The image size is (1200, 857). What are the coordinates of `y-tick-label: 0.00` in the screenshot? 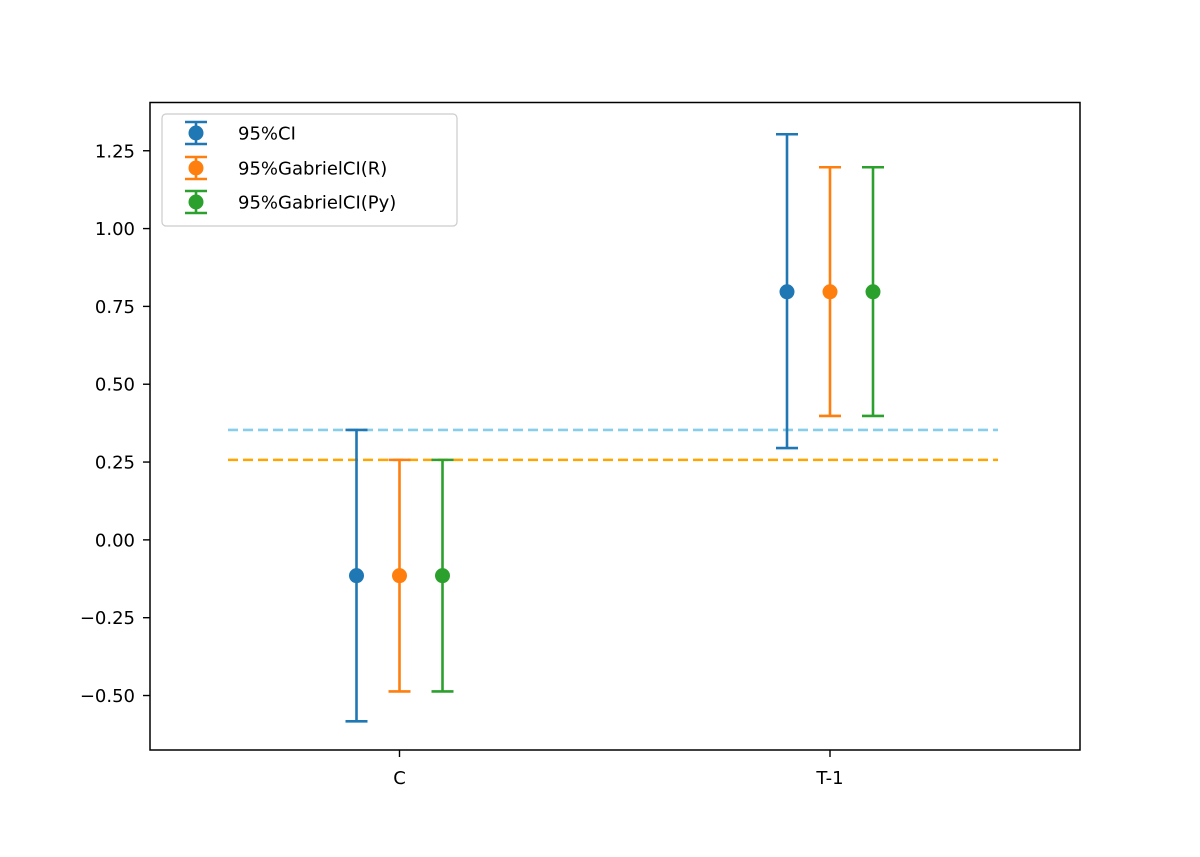 It's located at (115, 540).